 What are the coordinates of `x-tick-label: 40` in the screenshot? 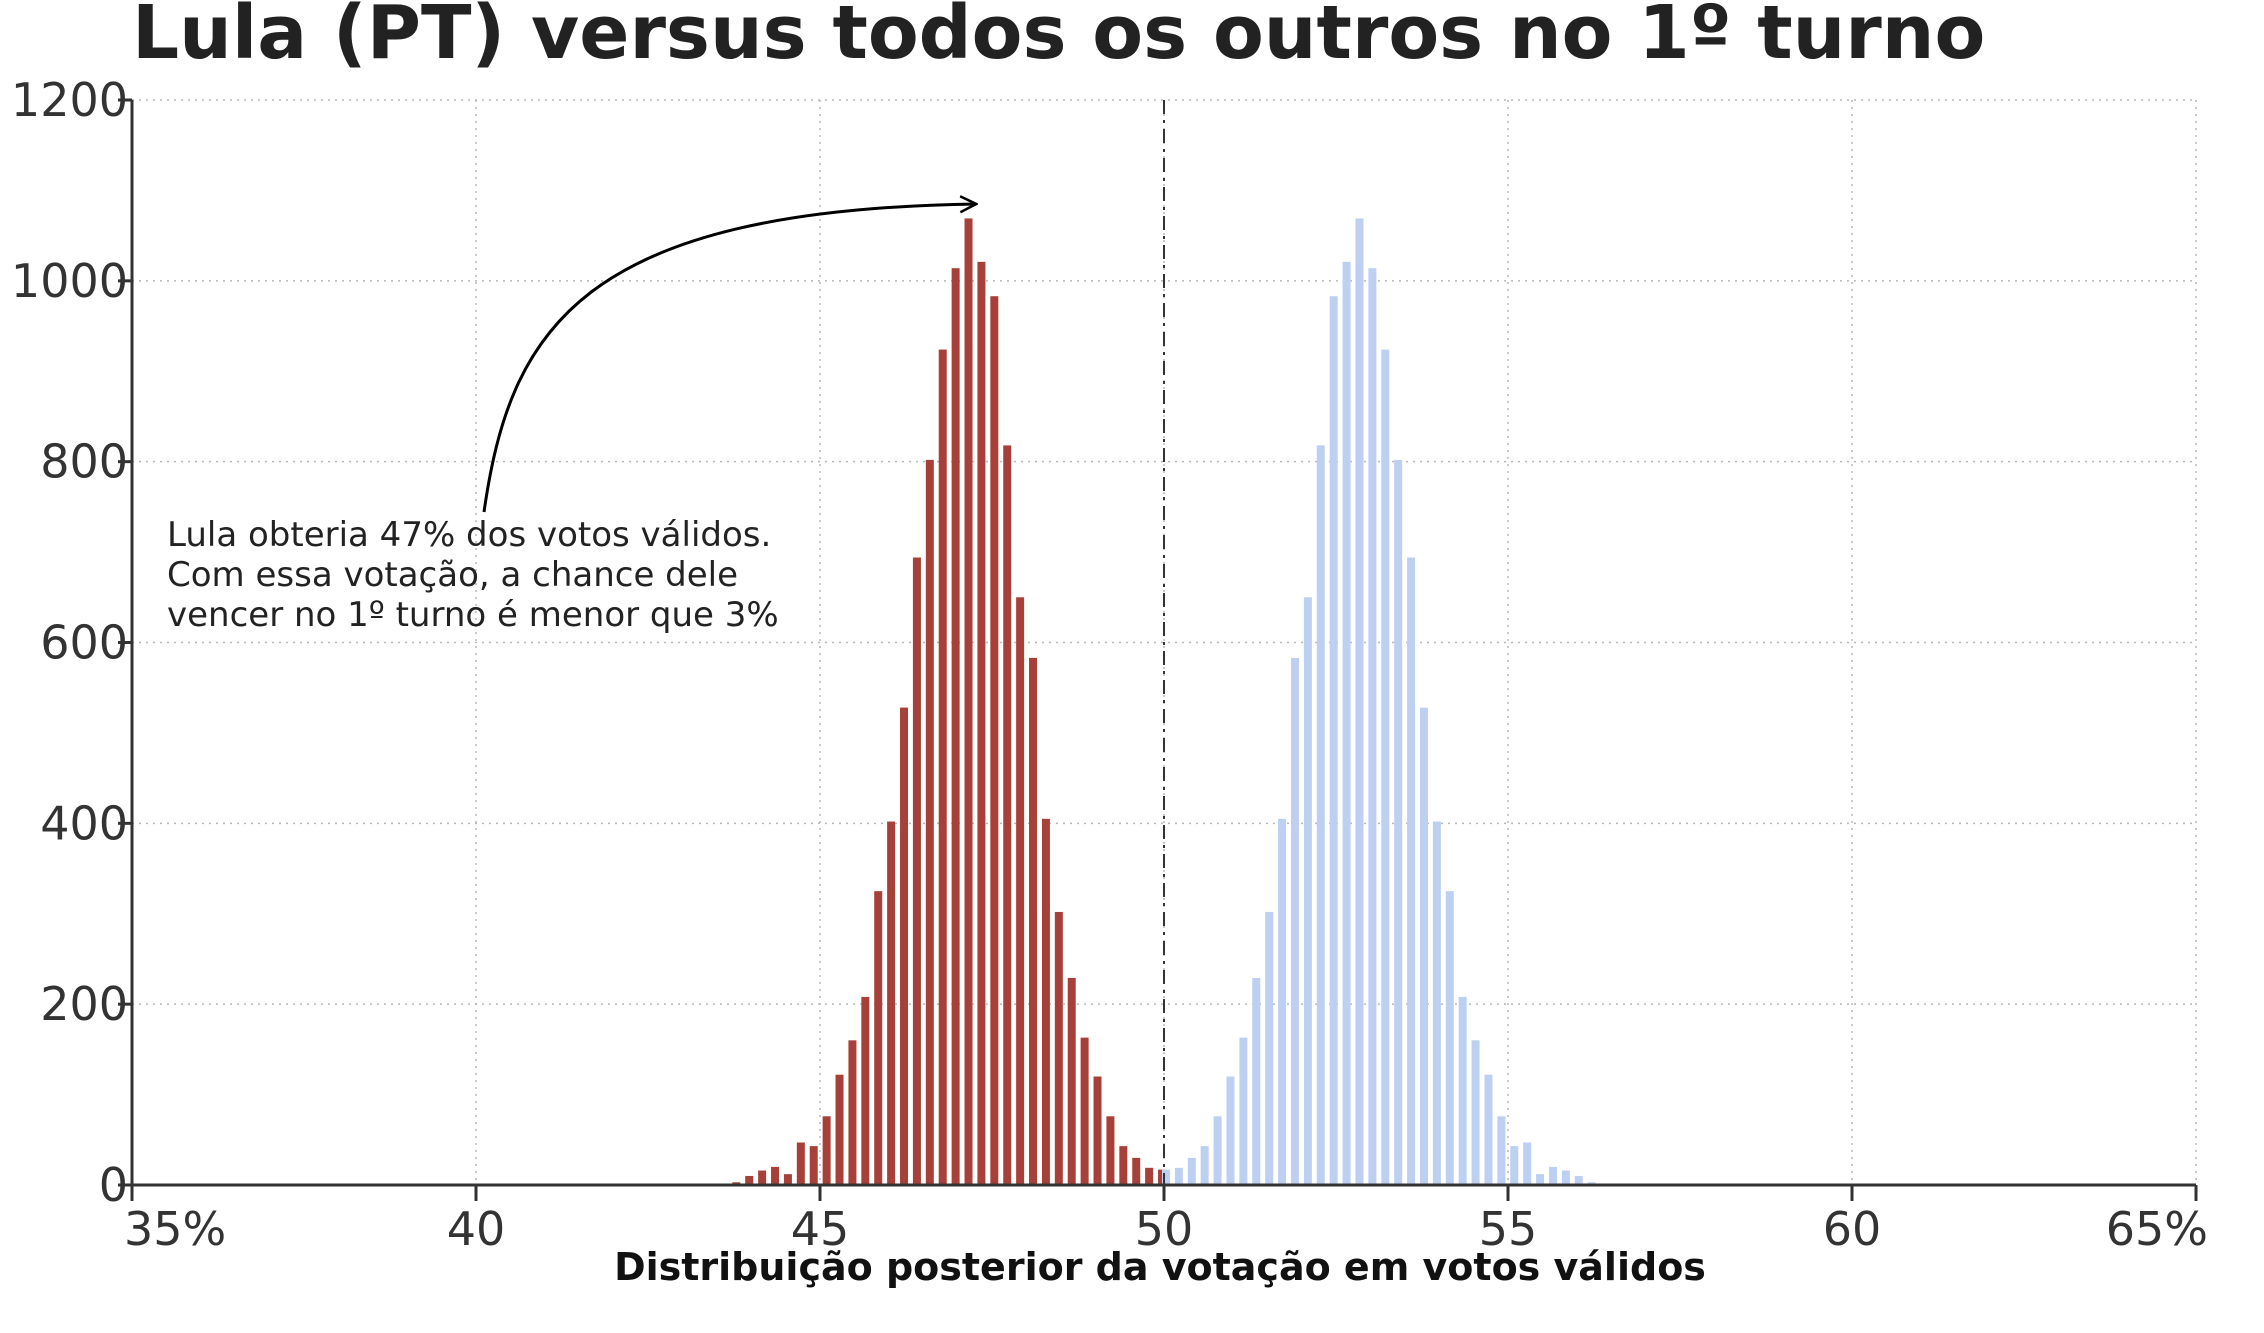 It's located at (476, 1229).